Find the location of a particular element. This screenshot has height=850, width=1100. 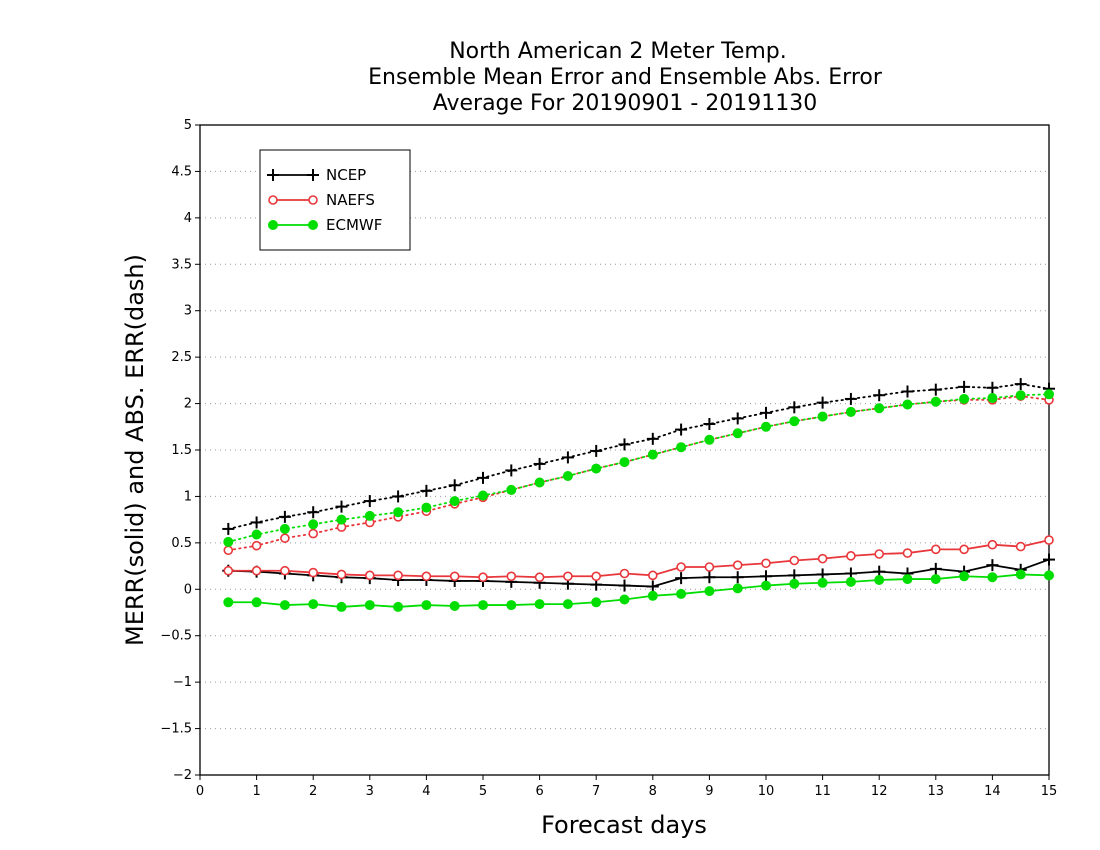

y-axis-title: MERR(solid) and ABS. ERR(dash) is located at coordinates (135, 450).